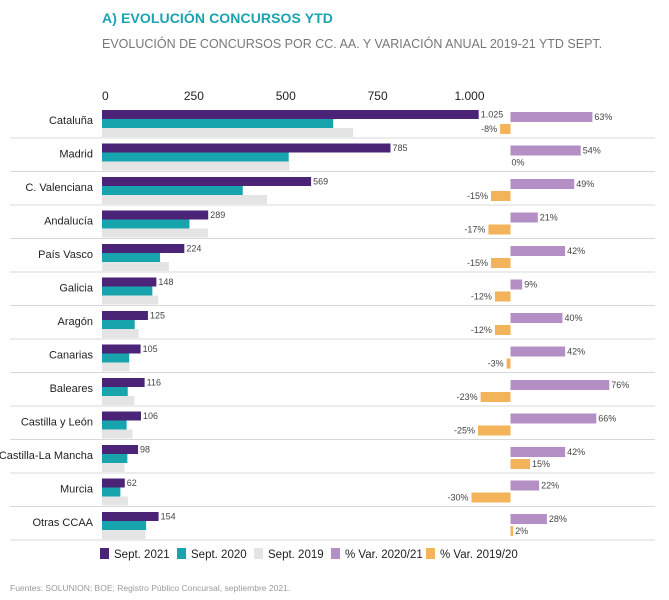 Image resolution: width=669 pixels, height=600 pixels. Describe the element at coordinates (467, 397) in the screenshot. I see `var-2019-20-label: -23%` at that location.